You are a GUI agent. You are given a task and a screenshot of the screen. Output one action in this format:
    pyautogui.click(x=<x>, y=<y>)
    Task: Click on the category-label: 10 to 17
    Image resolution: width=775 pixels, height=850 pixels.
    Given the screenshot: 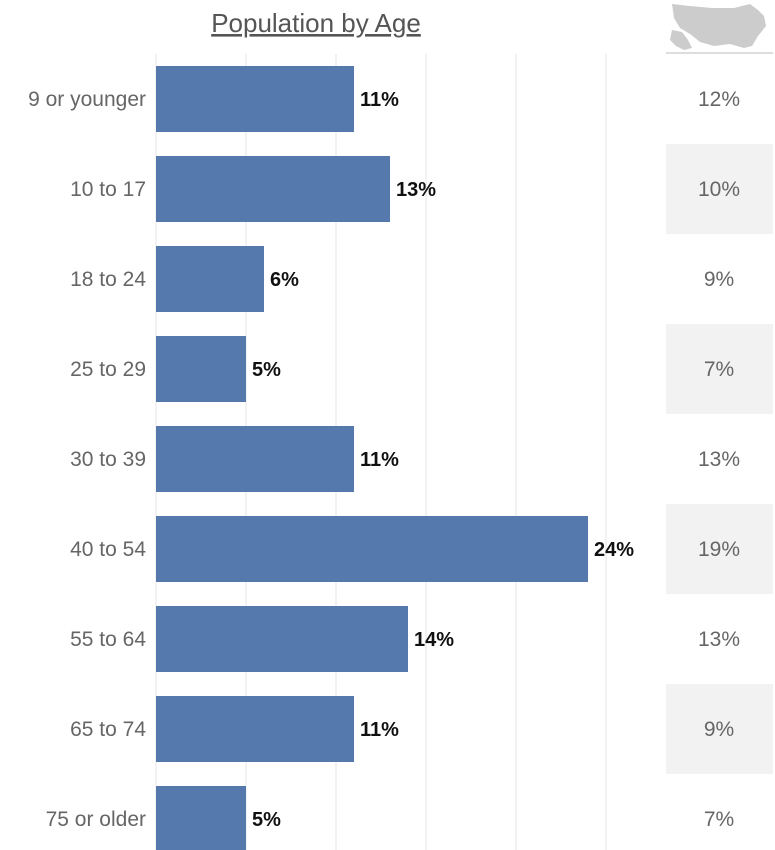 What is the action you would take?
    pyautogui.click(x=108, y=189)
    